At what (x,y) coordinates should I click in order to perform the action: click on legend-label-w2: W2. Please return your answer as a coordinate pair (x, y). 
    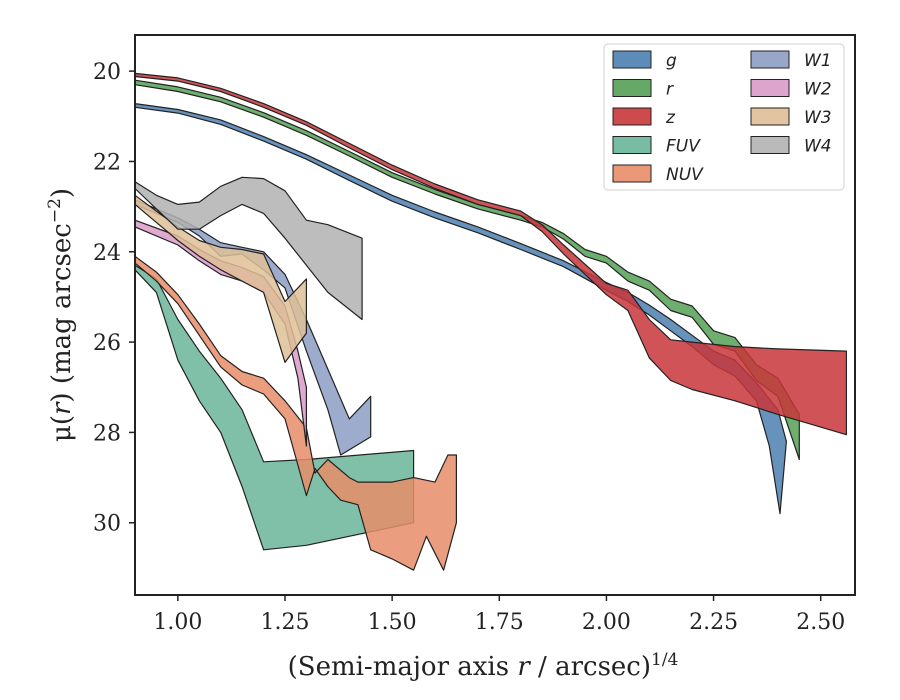
    Looking at the image, I should click on (818, 90).